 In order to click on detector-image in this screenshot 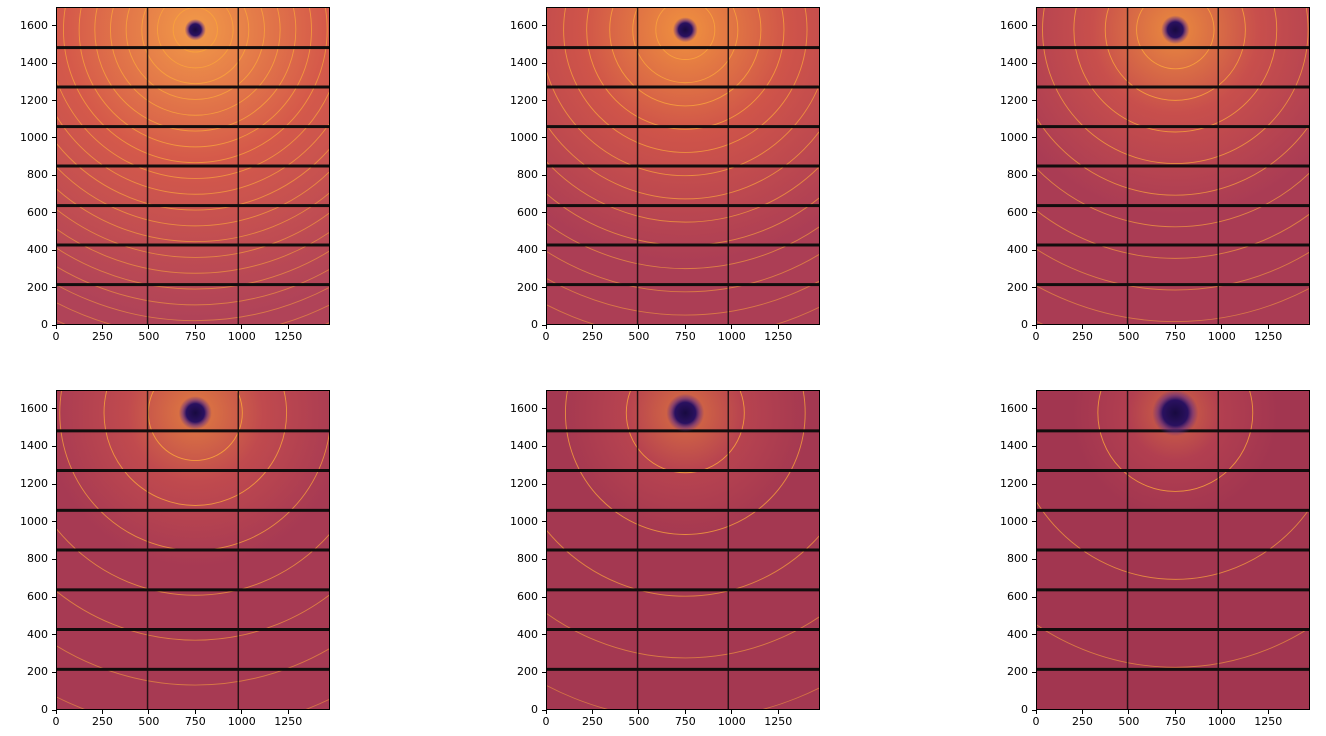, I will do `click(683, 166)`.